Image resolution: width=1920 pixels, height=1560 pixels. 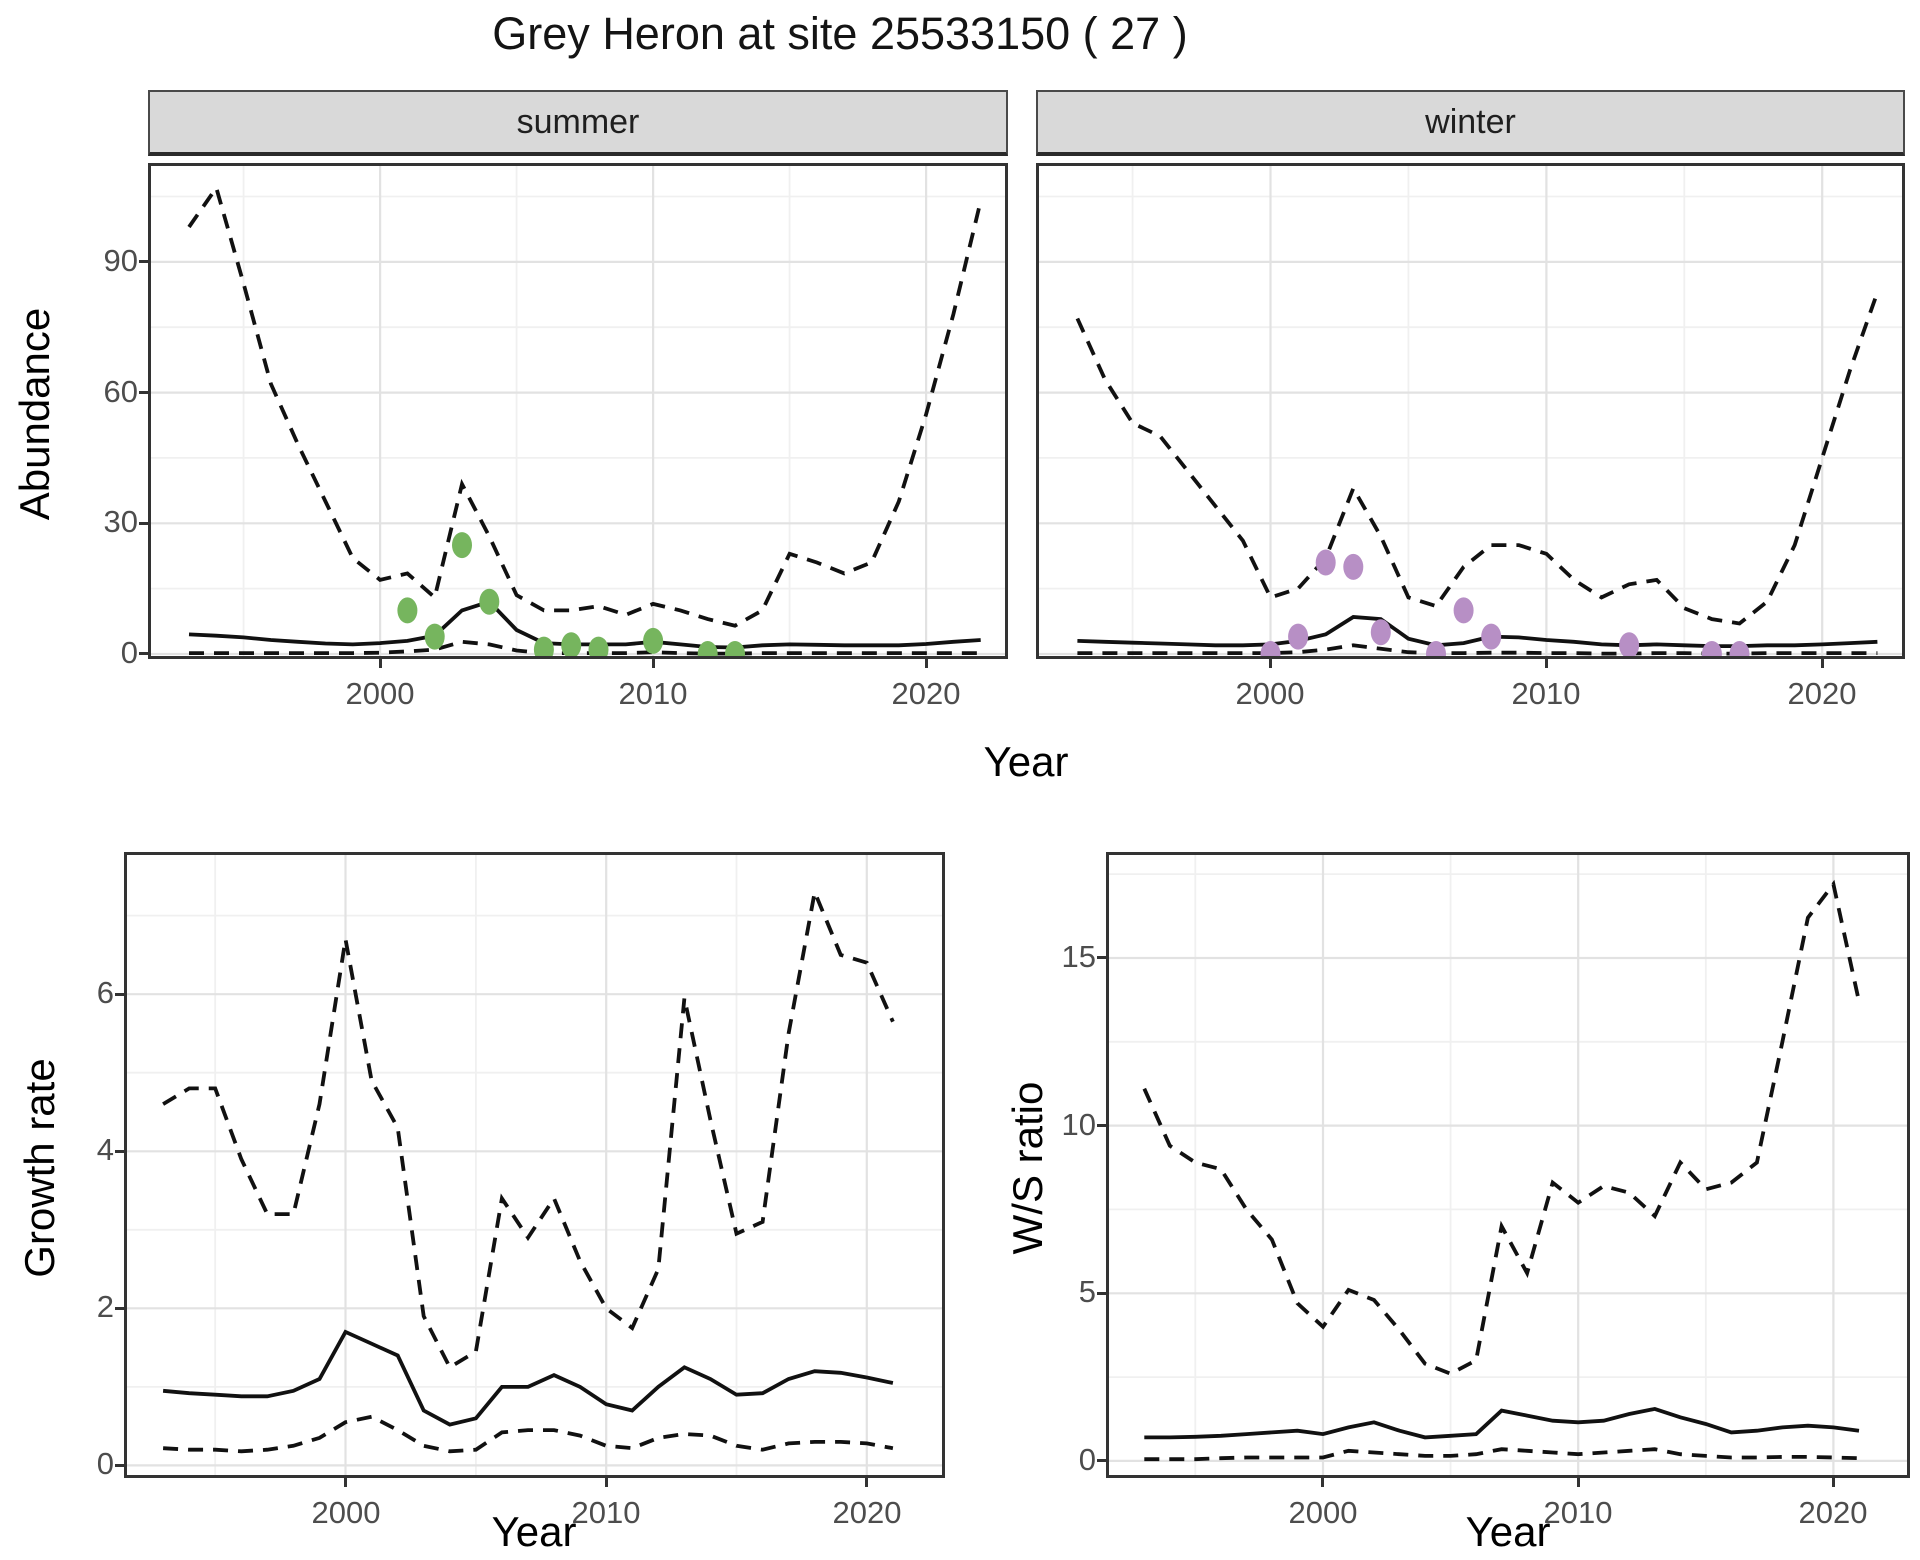 What do you see at coordinates (105, 1306) in the screenshot?
I see `y-tick-label: 2` at bounding box center [105, 1306].